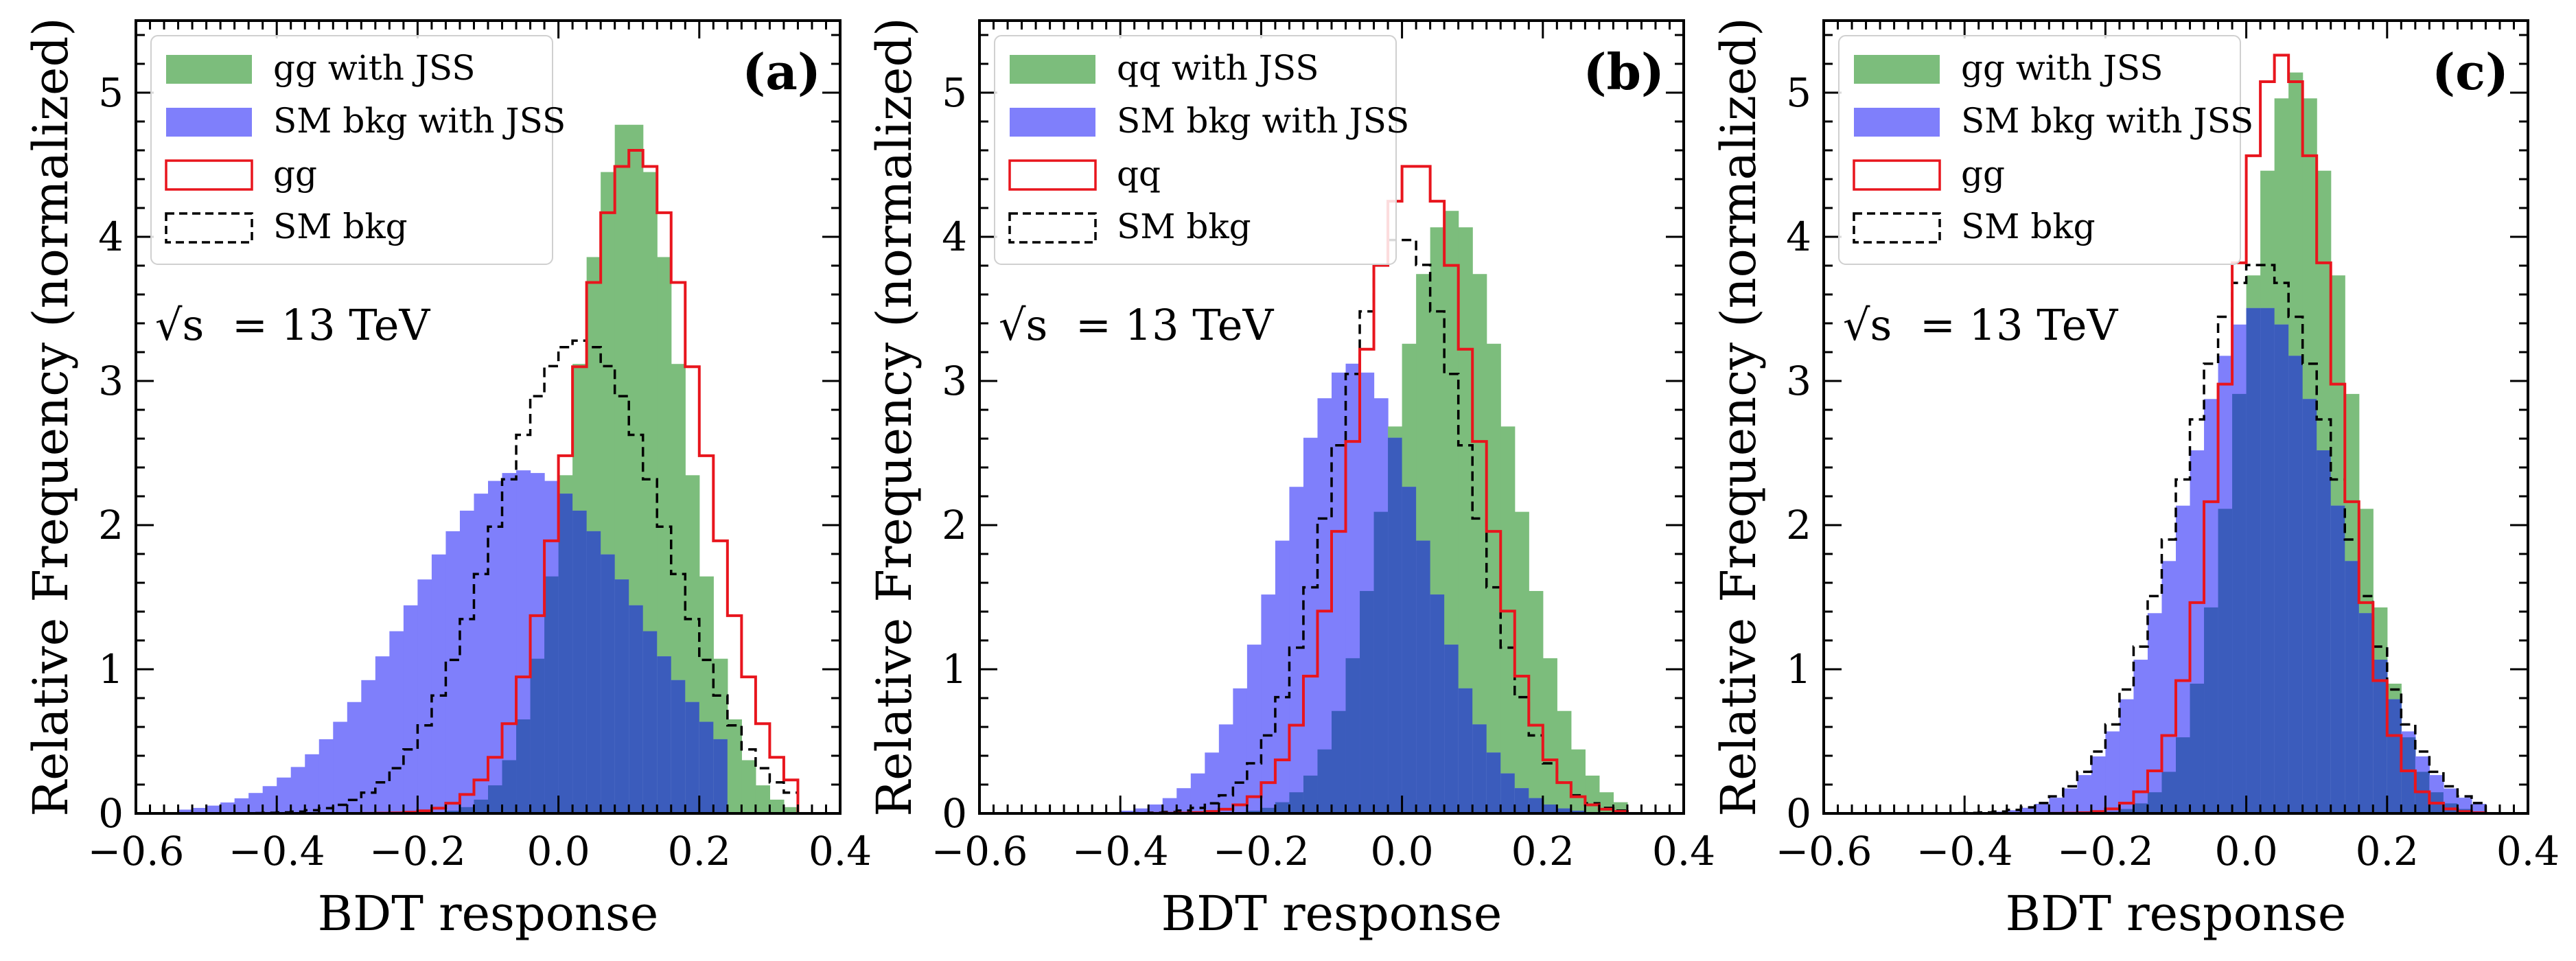 The image size is (2576, 961). I want to click on legend-label: qq, so click(1139, 174).